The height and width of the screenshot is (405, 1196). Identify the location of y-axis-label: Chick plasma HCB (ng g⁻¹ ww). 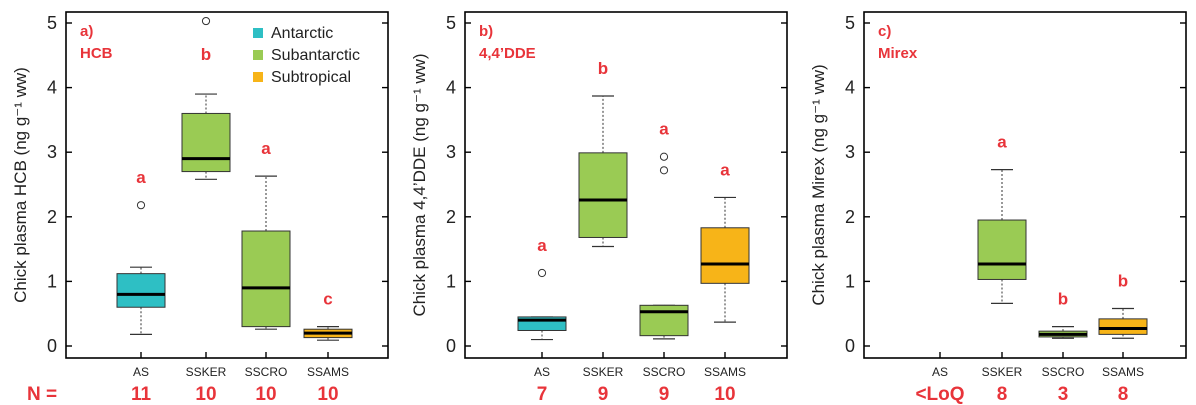
(20, 185).